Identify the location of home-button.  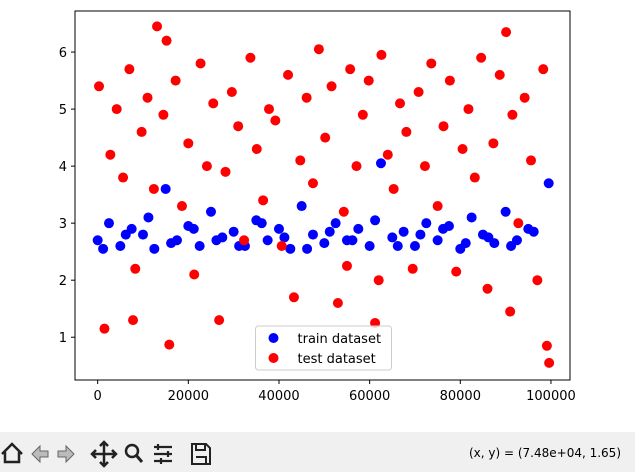
(12, 453).